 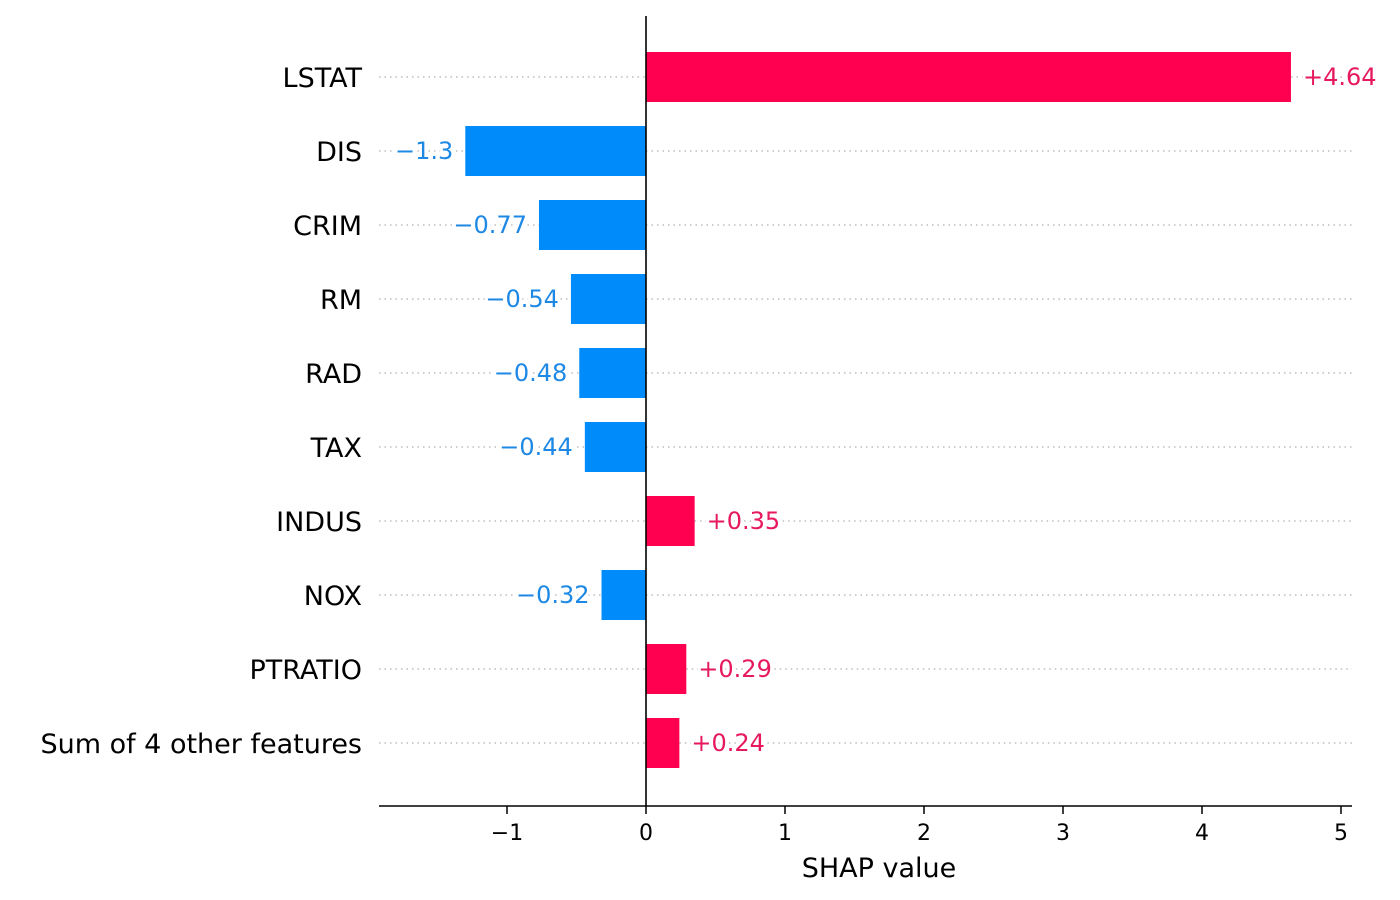 I want to click on value-label: −0.77, so click(x=490, y=225).